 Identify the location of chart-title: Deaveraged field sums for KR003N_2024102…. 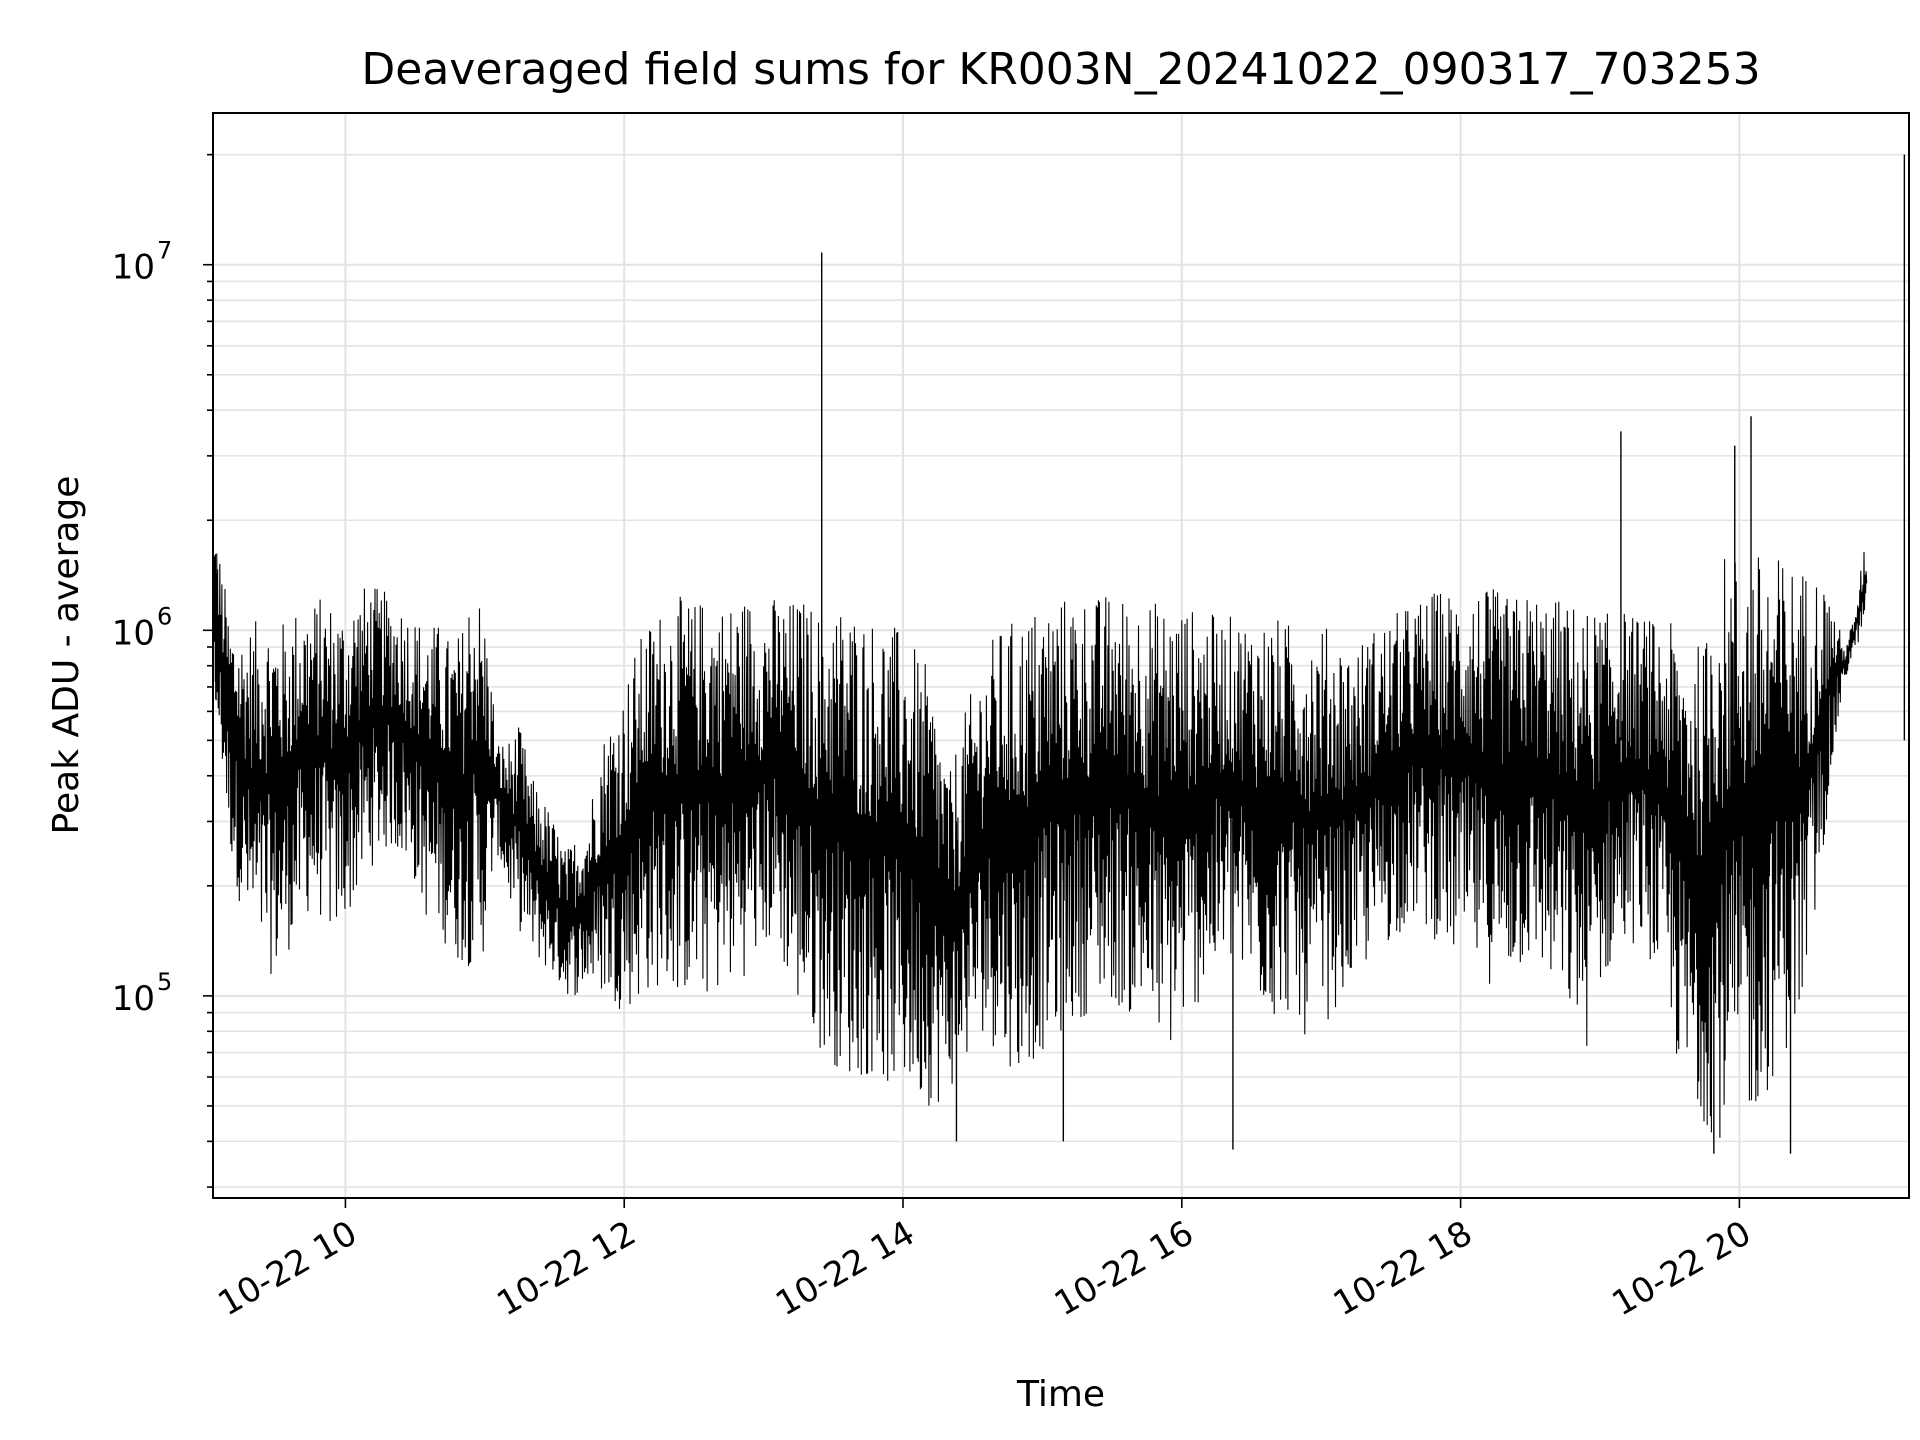
(1060, 69).